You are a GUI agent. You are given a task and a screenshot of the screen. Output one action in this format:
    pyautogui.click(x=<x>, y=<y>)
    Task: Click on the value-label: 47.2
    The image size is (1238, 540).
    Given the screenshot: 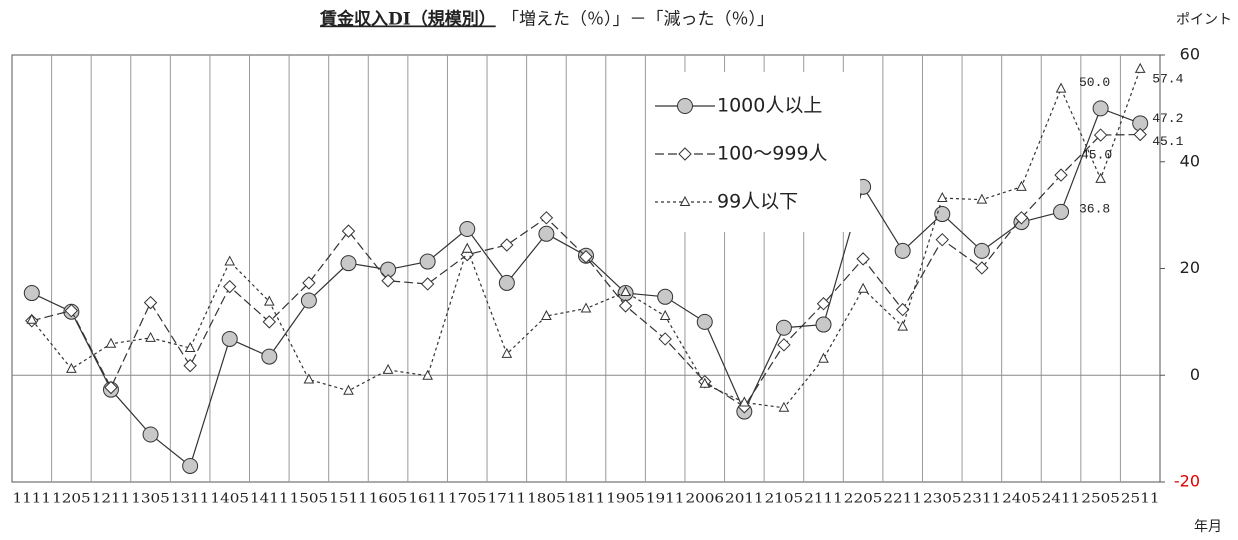 What is the action you would take?
    pyautogui.click(x=1167, y=118)
    